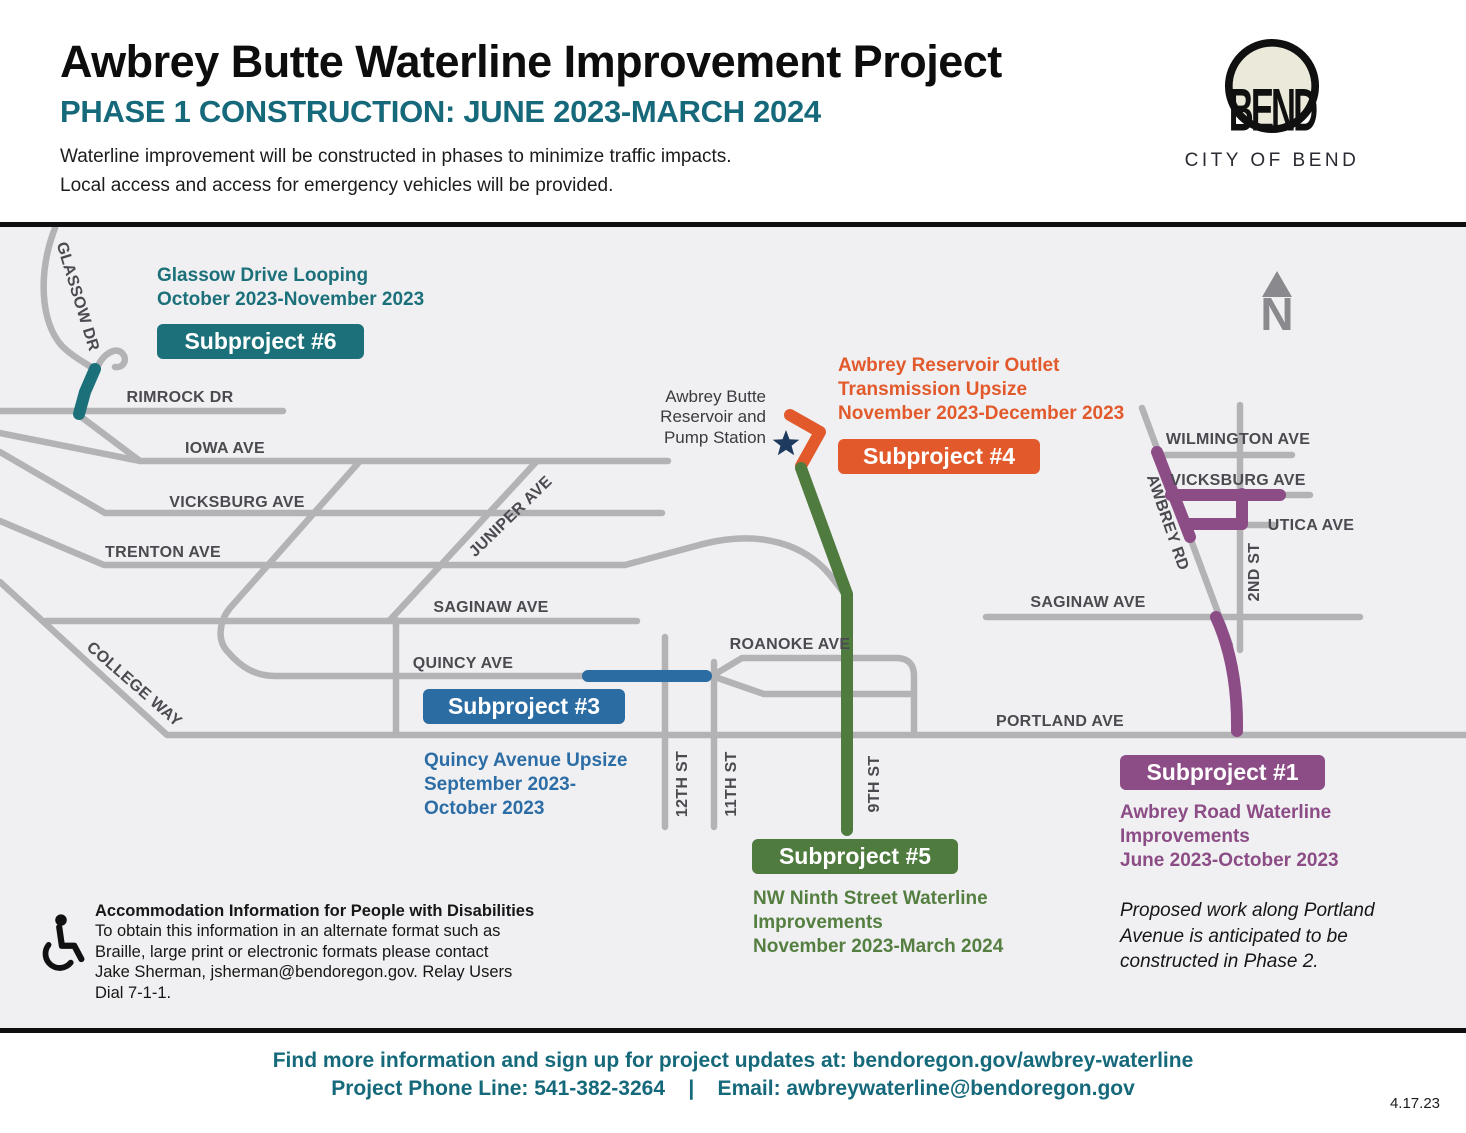 This screenshot has width=1466, height=1133. I want to click on wheelchair-icon, so click(61, 944).